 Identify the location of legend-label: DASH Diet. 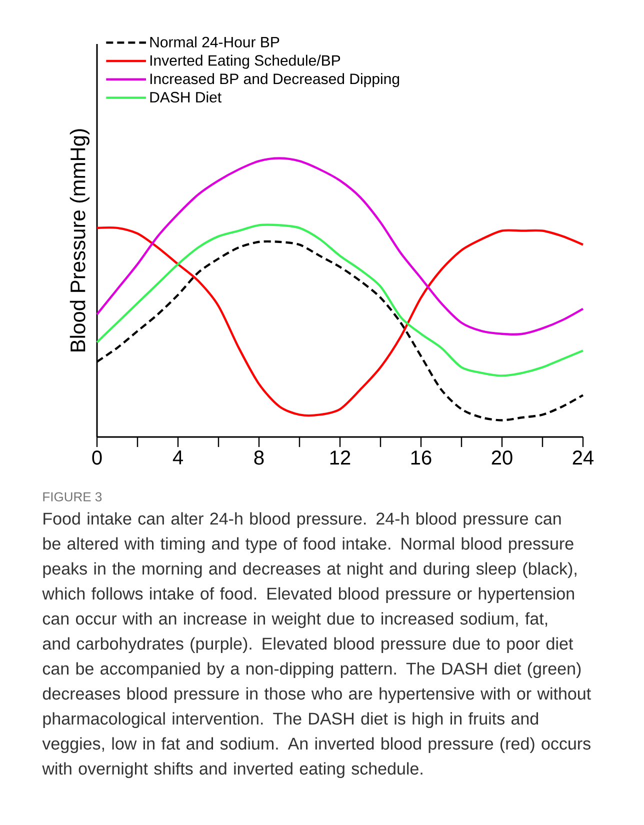
(186, 97).